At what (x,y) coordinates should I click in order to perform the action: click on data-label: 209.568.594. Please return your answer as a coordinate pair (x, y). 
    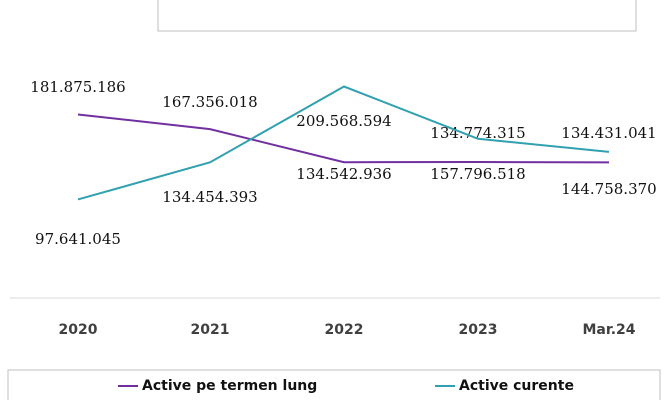
    Looking at the image, I should click on (343, 121).